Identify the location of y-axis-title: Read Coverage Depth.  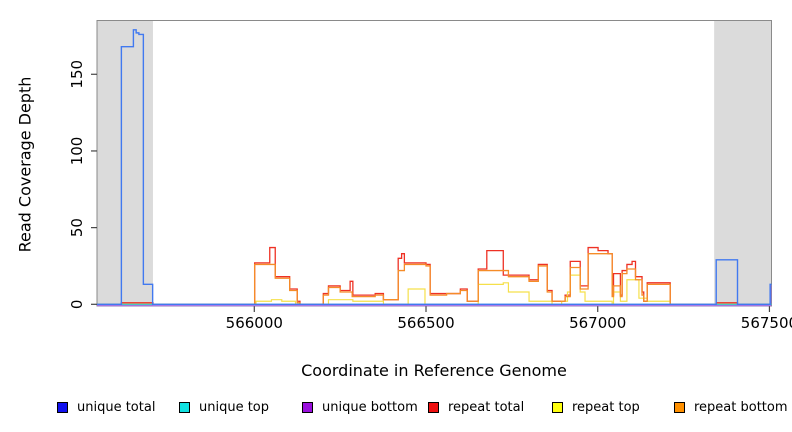
(25, 164).